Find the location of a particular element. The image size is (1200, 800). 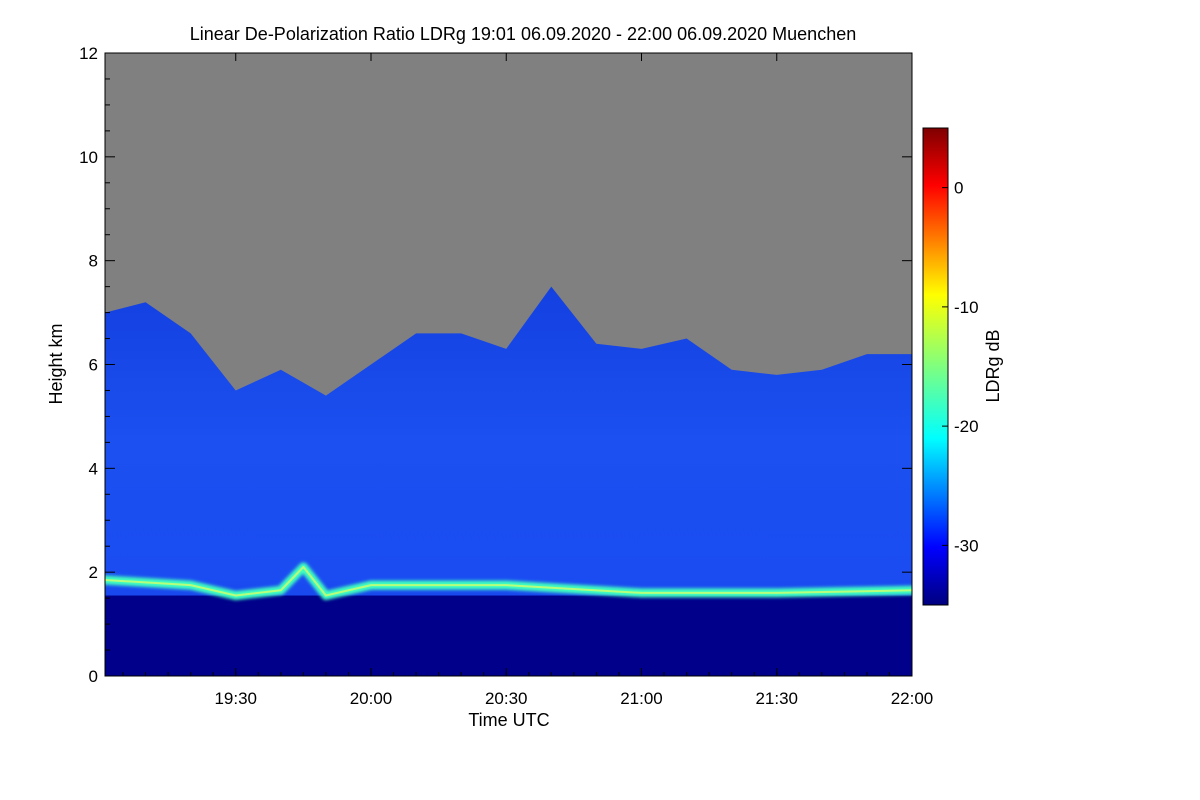

y-tick-label: 2 is located at coordinates (93, 572).